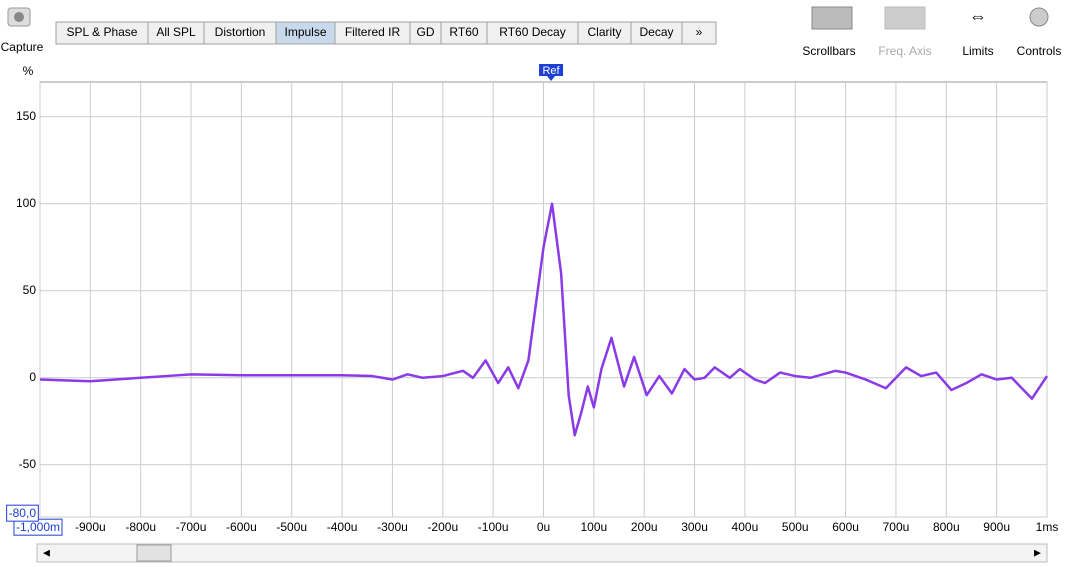 Image resolution: width=1066 pixels, height=567 pixels. What do you see at coordinates (463, 32) in the screenshot?
I see `tab-label: RT60` at bounding box center [463, 32].